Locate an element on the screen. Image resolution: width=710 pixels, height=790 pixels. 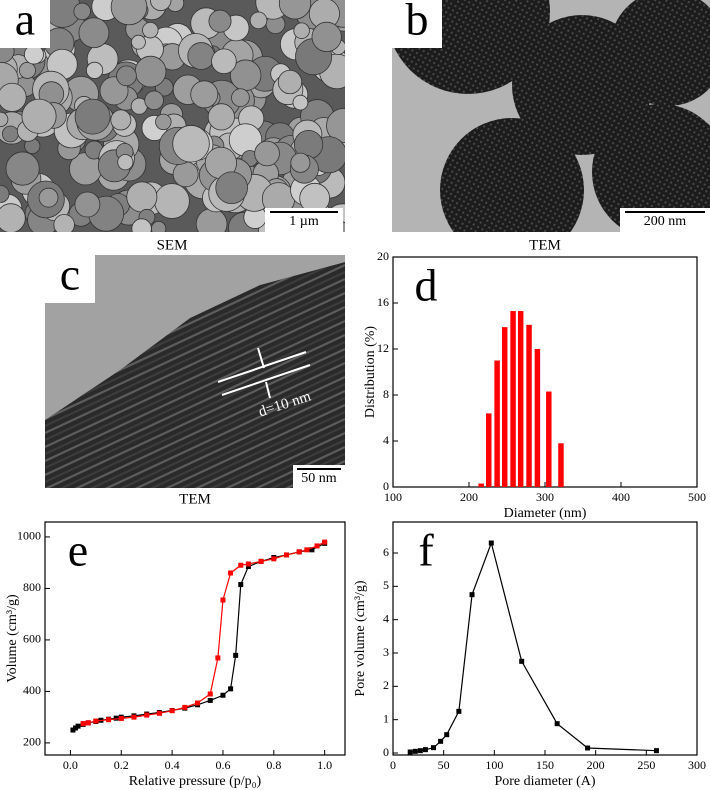
panel-label: b is located at coordinates (417, 22).